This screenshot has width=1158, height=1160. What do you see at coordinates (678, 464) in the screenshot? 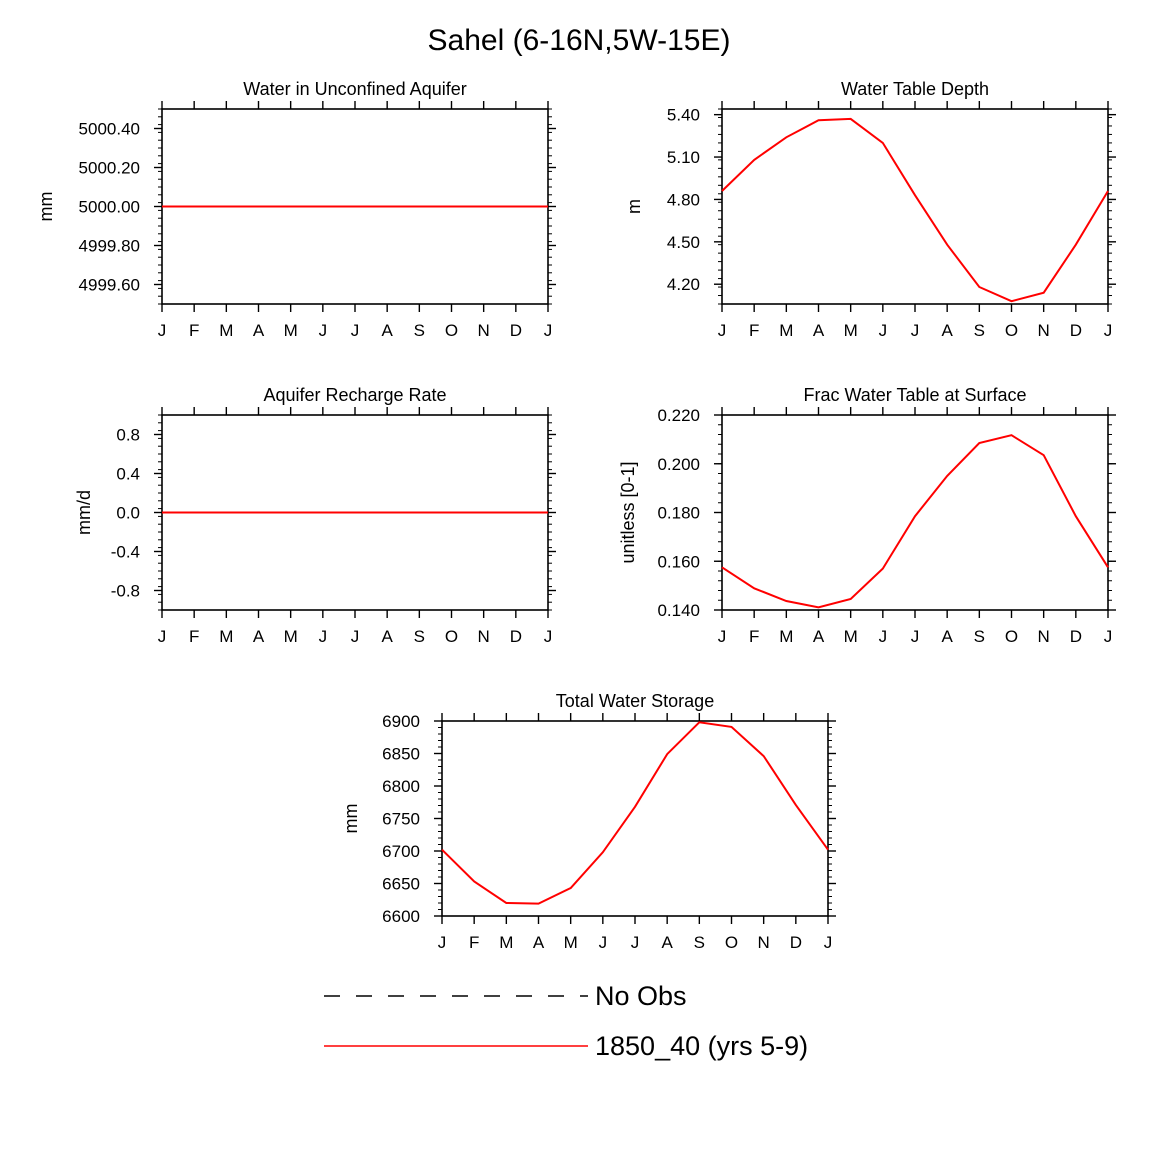
I see `y-tick-label: 0.200` at bounding box center [678, 464].